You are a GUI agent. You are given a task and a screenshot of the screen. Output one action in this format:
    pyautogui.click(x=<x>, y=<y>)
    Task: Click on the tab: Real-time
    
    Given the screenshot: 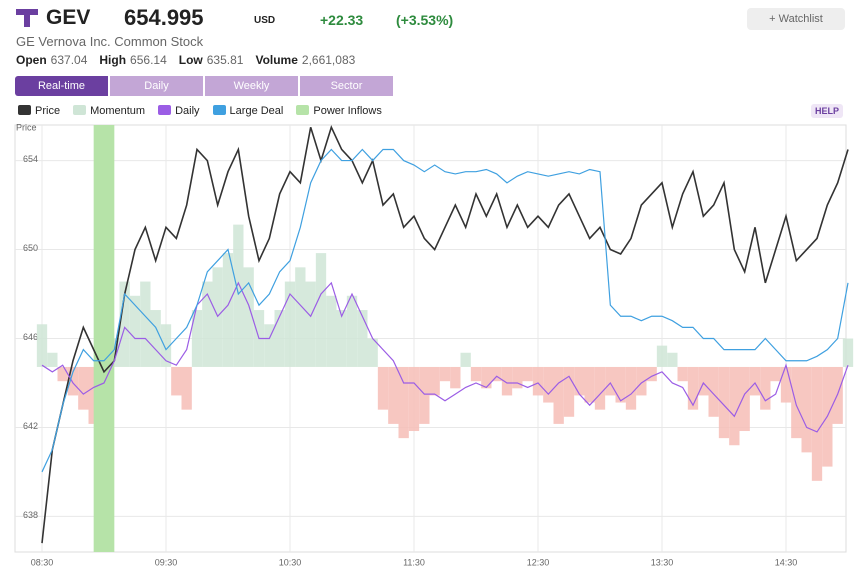 What is the action you would take?
    pyautogui.click(x=61, y=86)
    